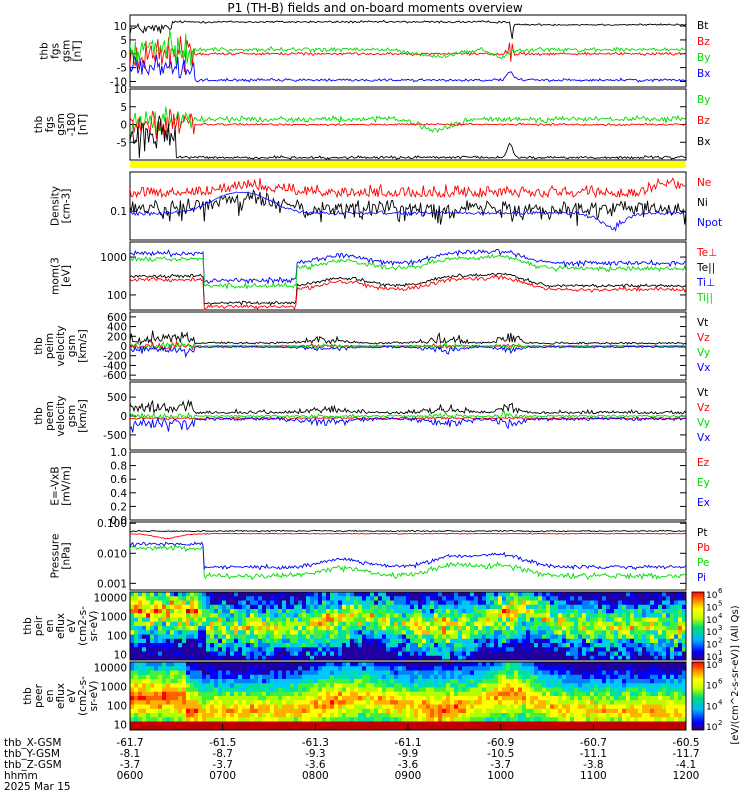 This screenshot has height=800, width=750. What do you see at coordinates (408, 122) in the screenshot?
I see `series-by` at bounding box center [408, 122].